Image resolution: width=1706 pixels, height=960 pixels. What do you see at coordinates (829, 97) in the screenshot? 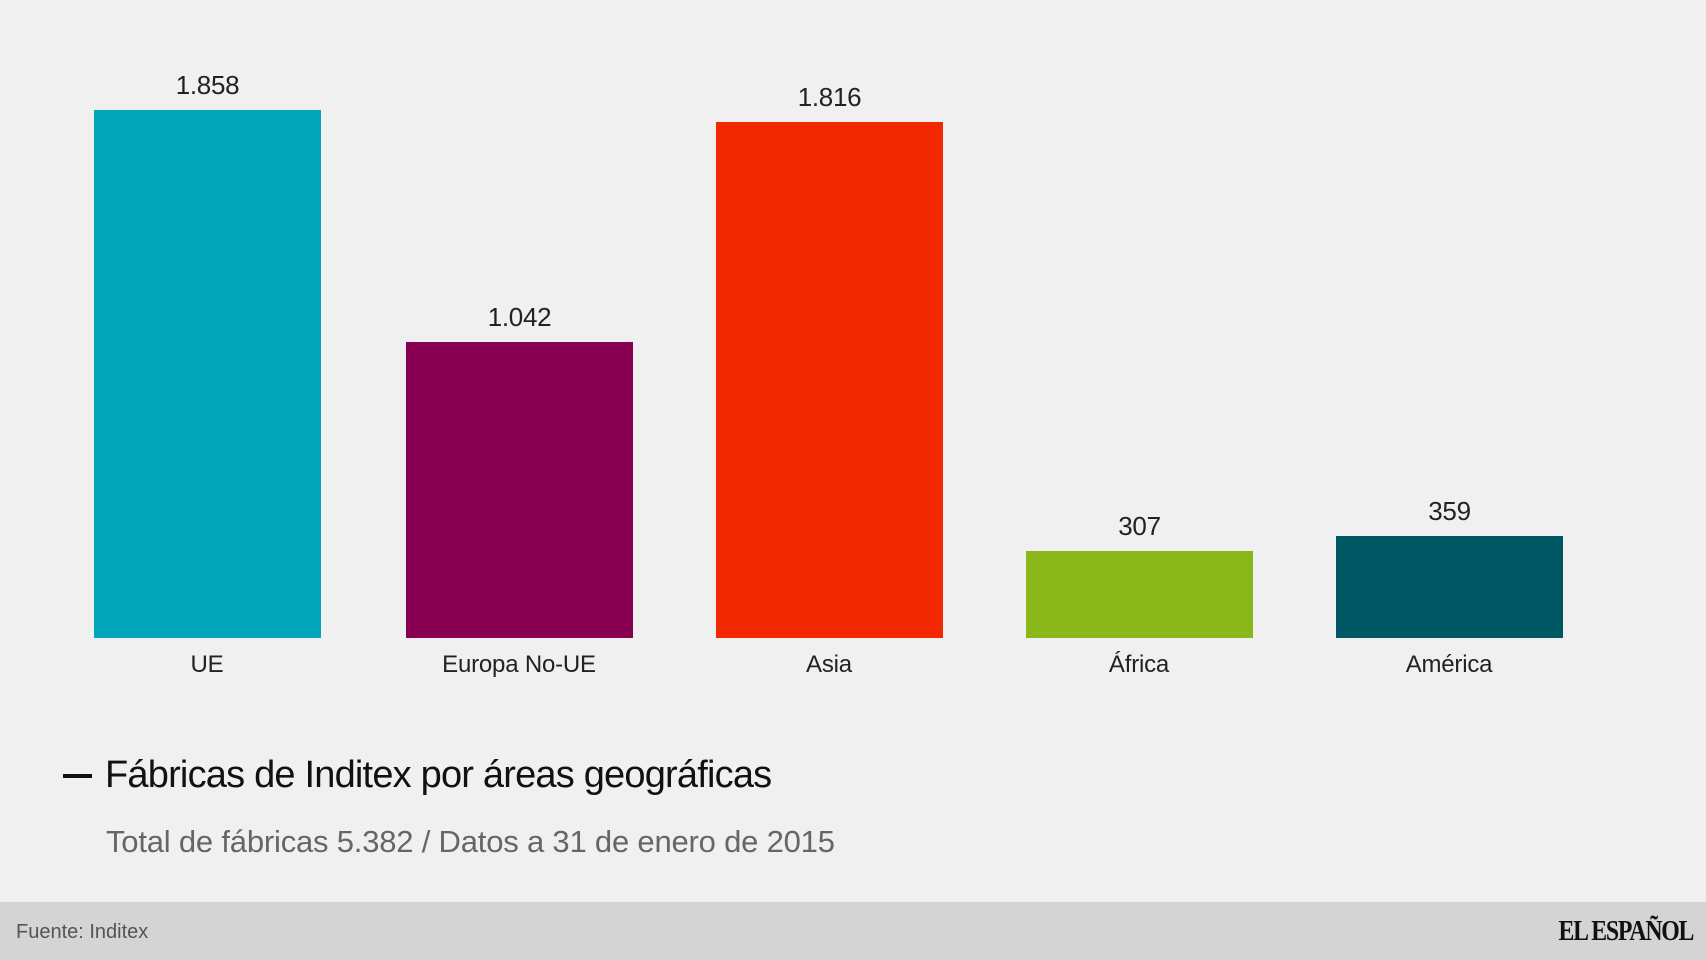
I see `value-label-asia: 1.816` at bounding box center [829, 97].